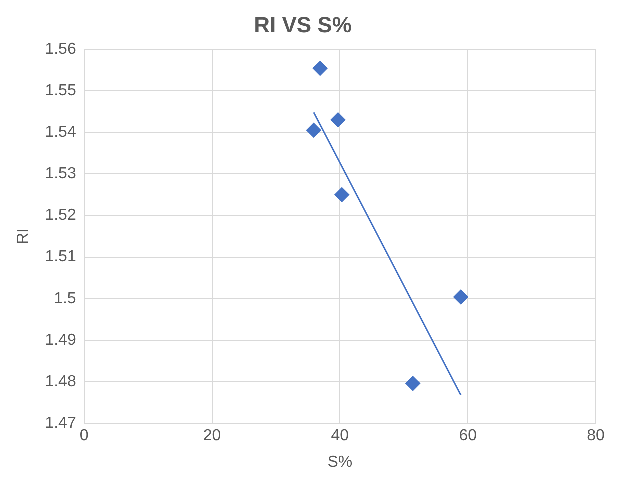 This screenshot has height=481, width=621. Describe the element at coordinates (65, 299) in the screenshot. I see `y-tick-label: 1.5` at that location.